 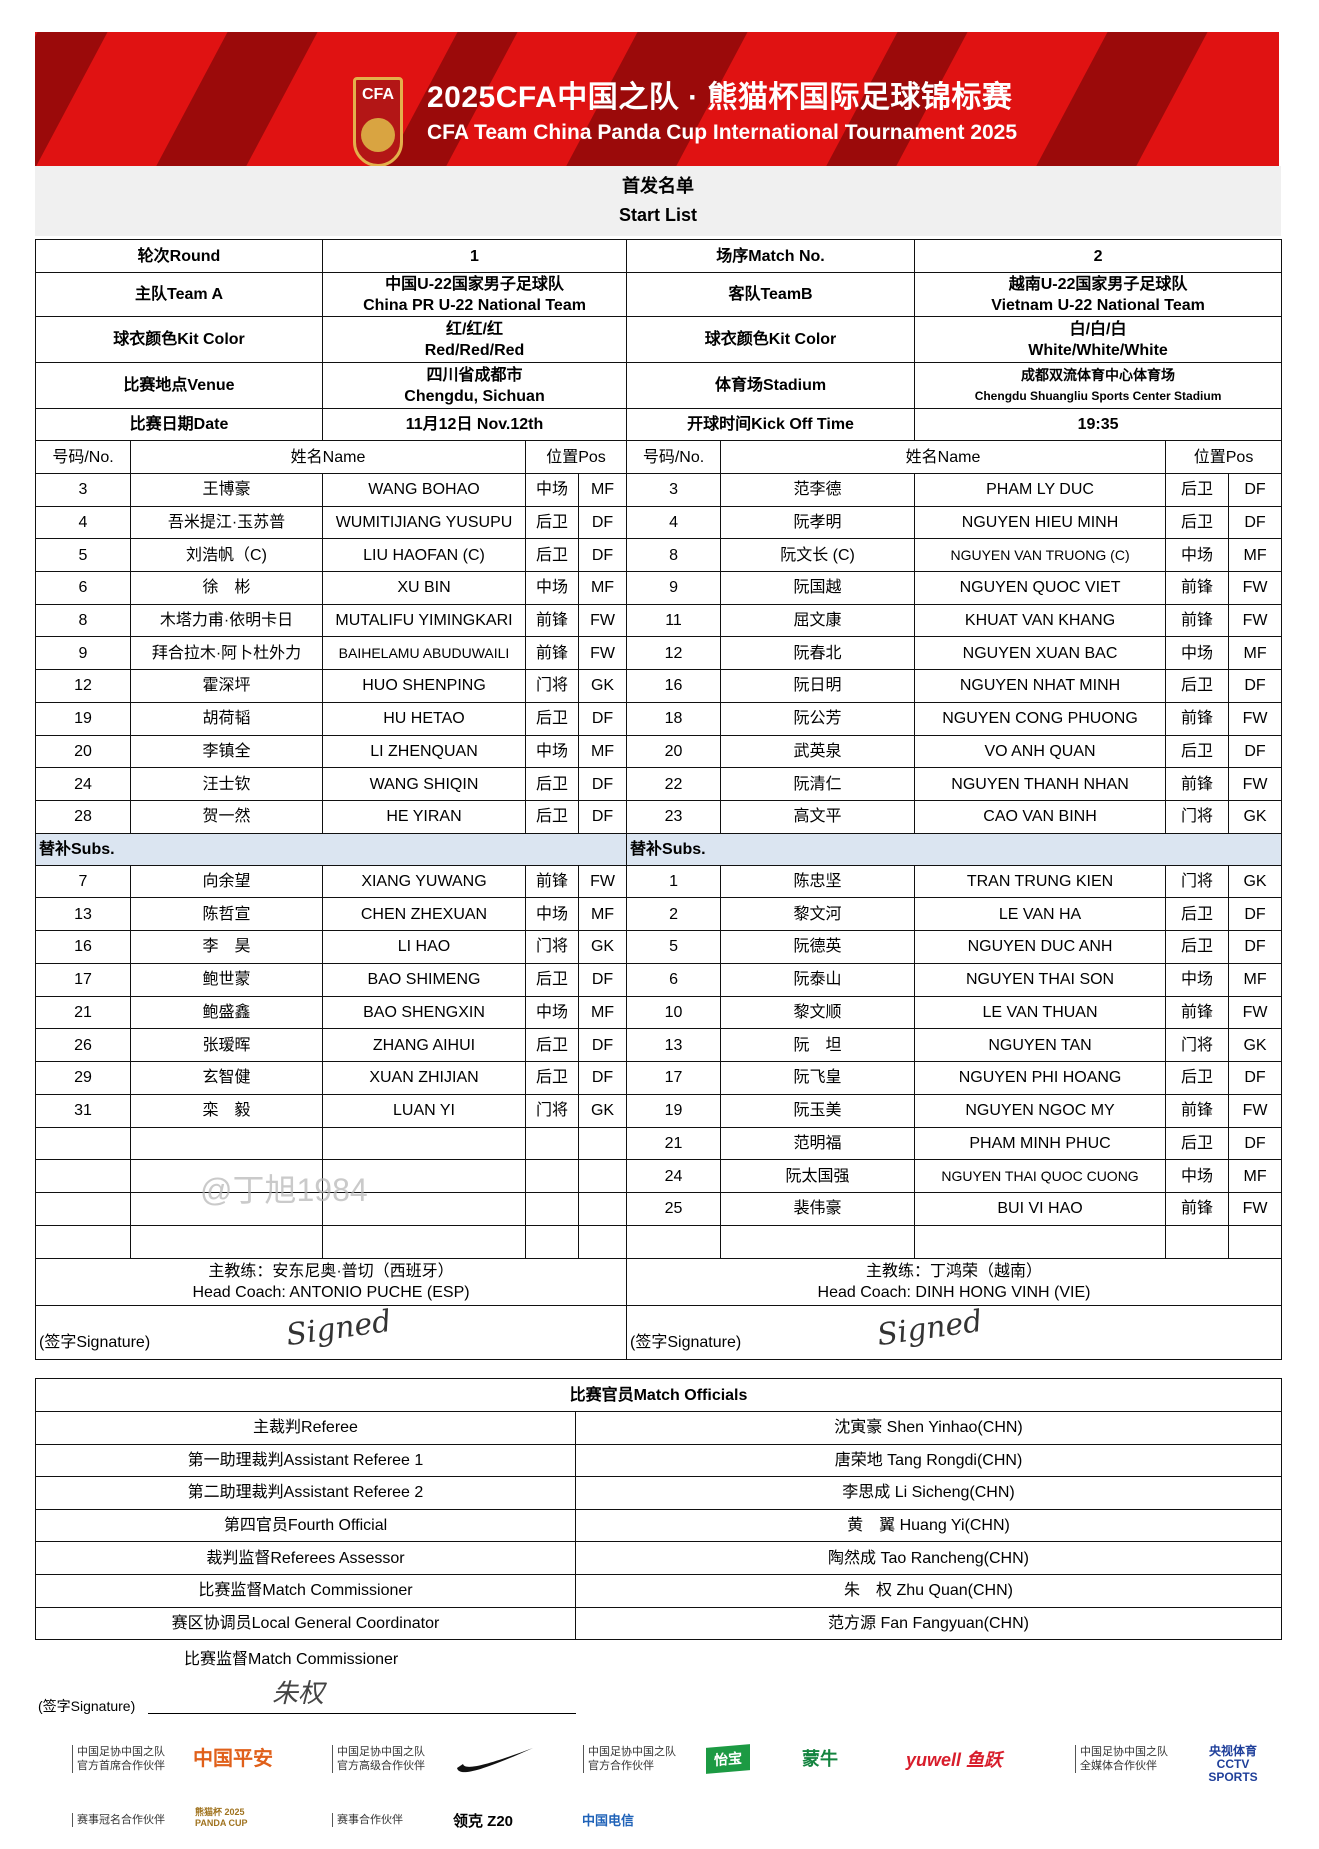 What do you see at coordinates (659, 1143) in the screenshot?
I see `player-row: 21 范明福 PHAM MINH PHUC 后卫 DF` at bounding box center [659, 1143].